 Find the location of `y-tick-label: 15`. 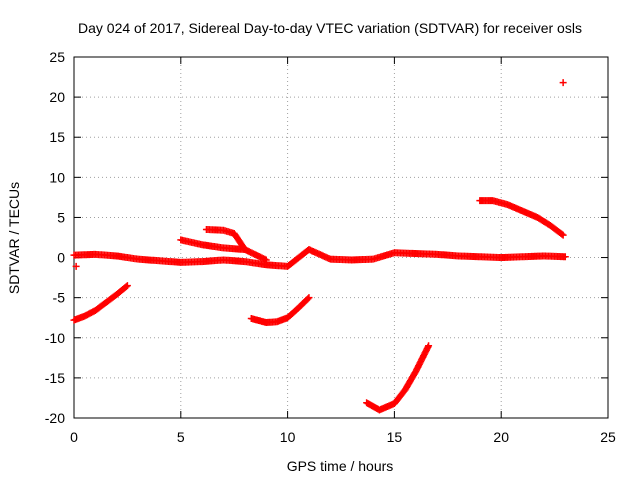

y-tick-label: 15 is located at coordinates (57, 137).